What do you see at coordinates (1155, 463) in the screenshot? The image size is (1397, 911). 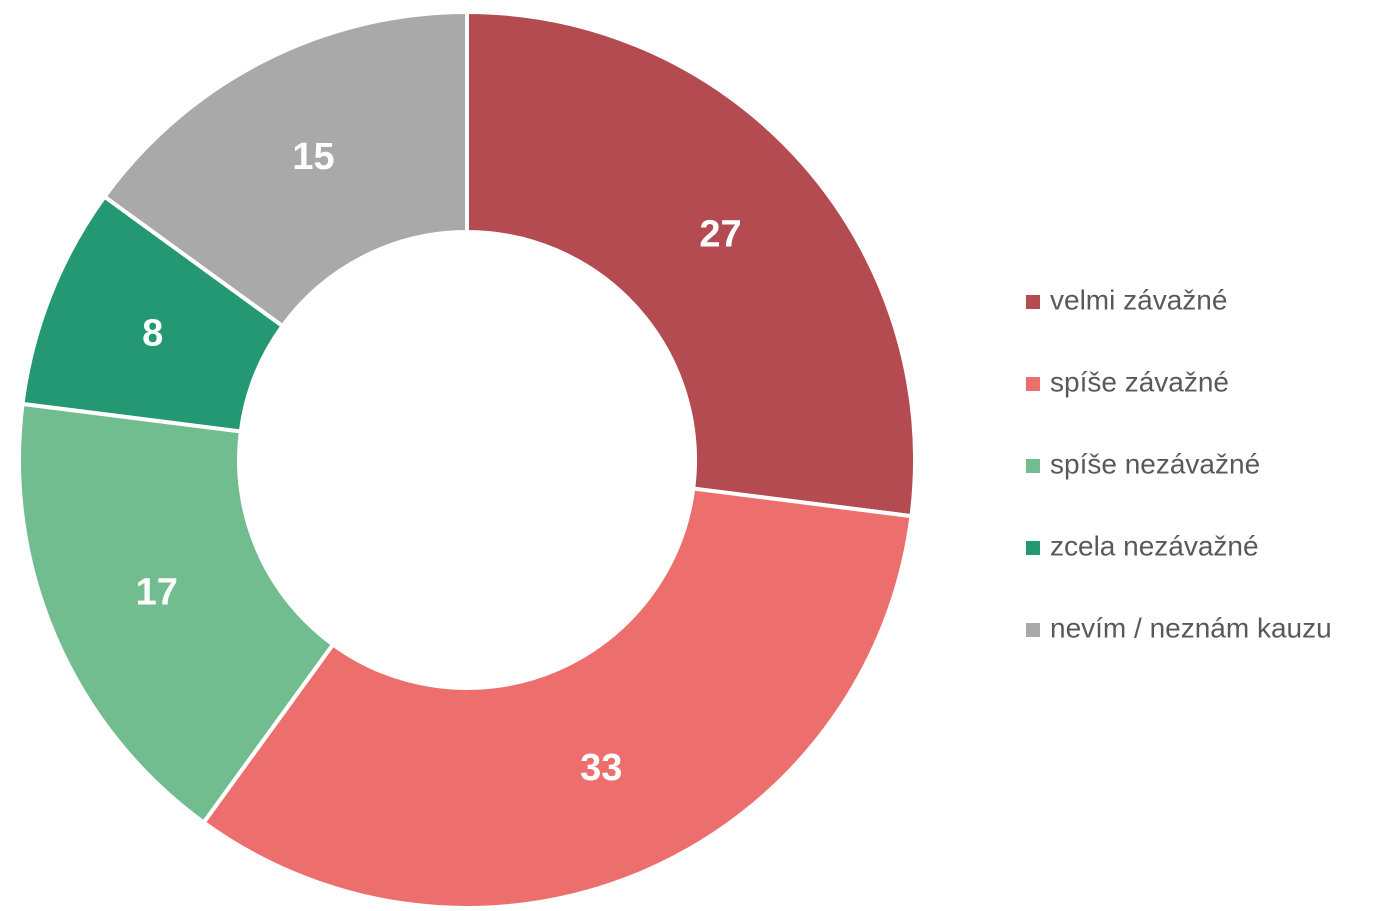 I see `legend-label: spíše nezávažné` at bounding box center [1155, 463].